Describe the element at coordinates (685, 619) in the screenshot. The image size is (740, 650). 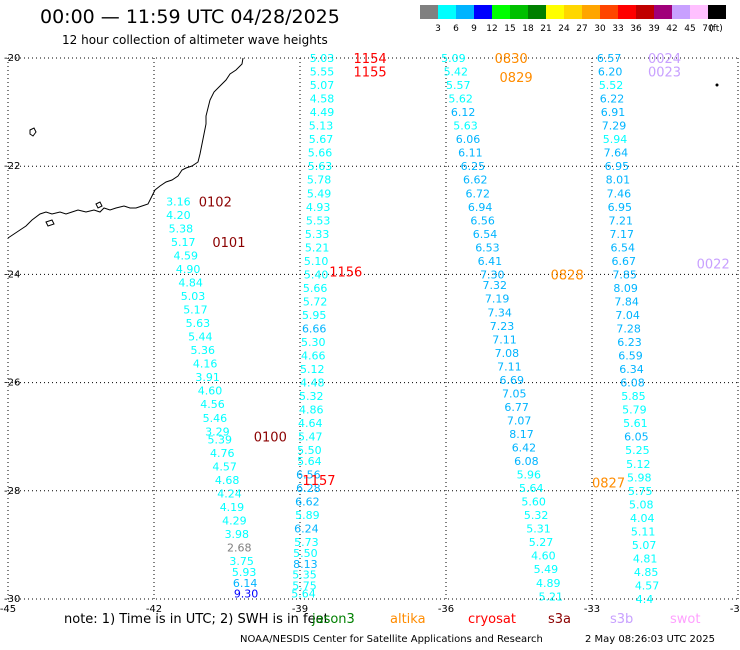
I see `legend-swot: swot` at that location.